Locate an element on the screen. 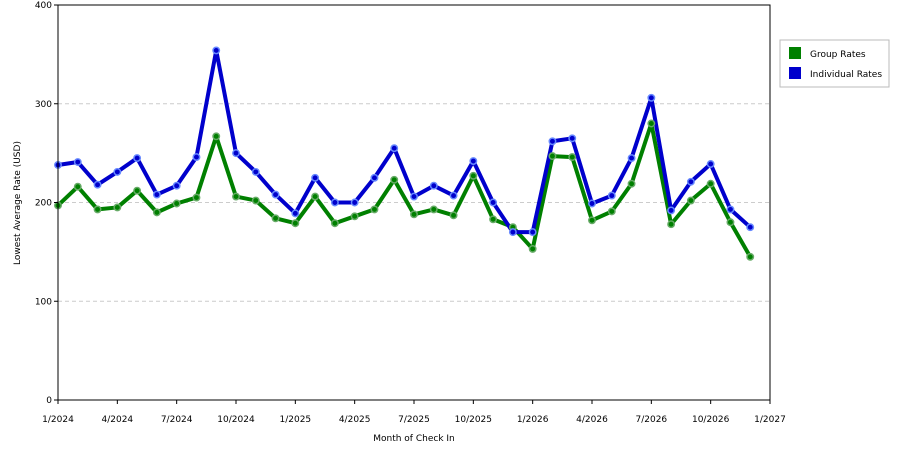 Image resolution: width=900 pixels, height=450 pixels. legend-swatch-group-rates is located at coordinates (795, 53).